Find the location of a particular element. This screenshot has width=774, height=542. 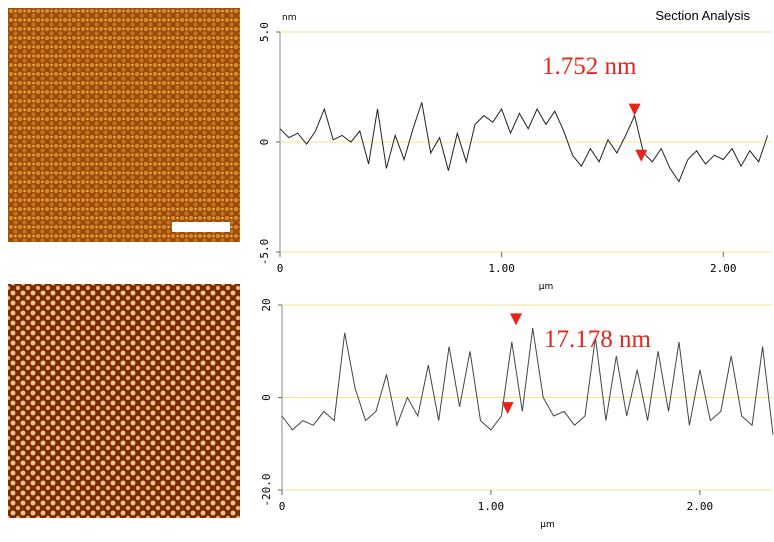

y-tick-label: -5.0 is located at coordinates (264, 252).